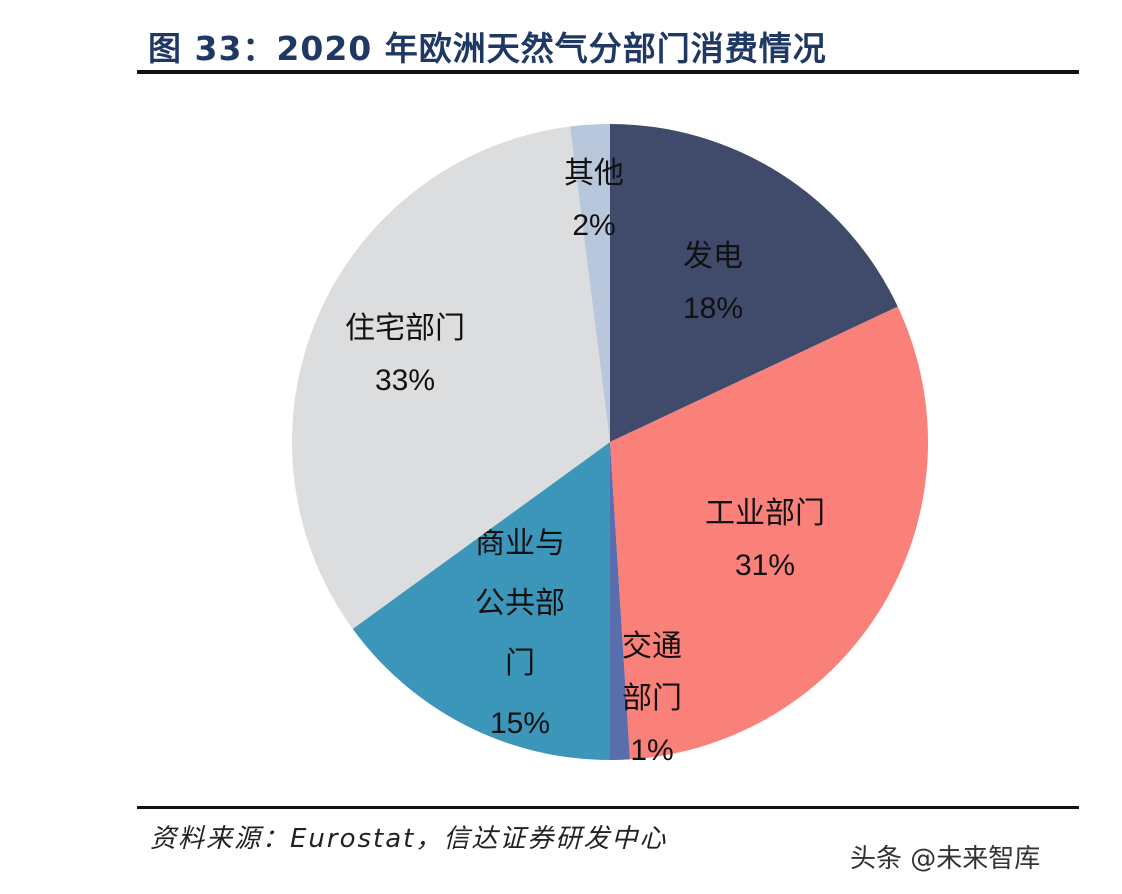  What do you see at coordinates (520, 603) in the screenshot?
I see `slice-name-label: 公共部` at bounding box center [520, 603].